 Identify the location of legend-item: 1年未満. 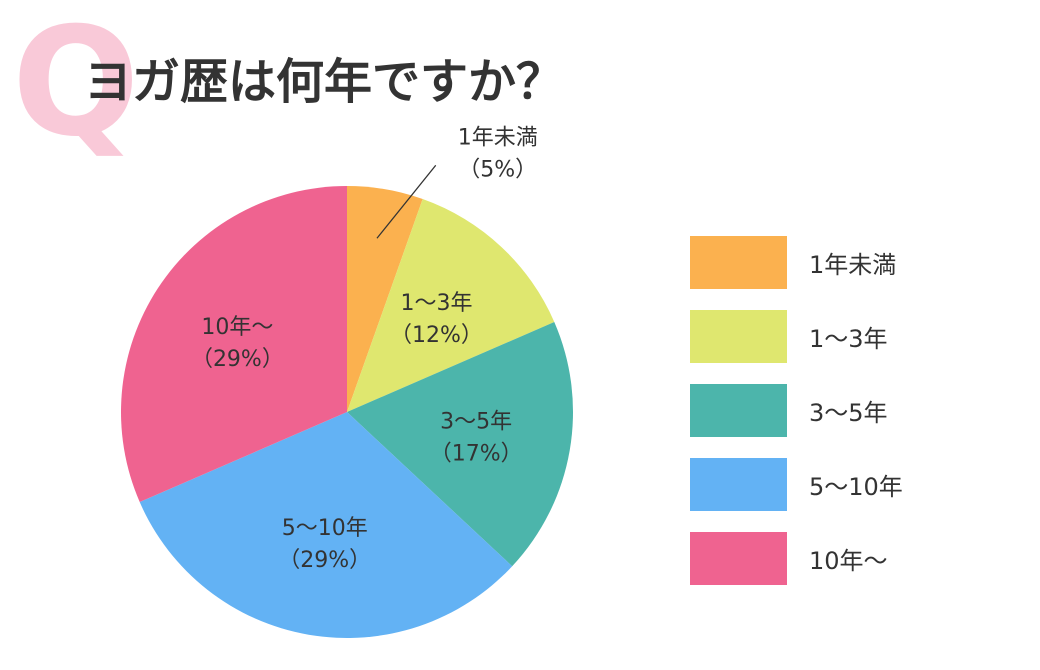
(796, 262).